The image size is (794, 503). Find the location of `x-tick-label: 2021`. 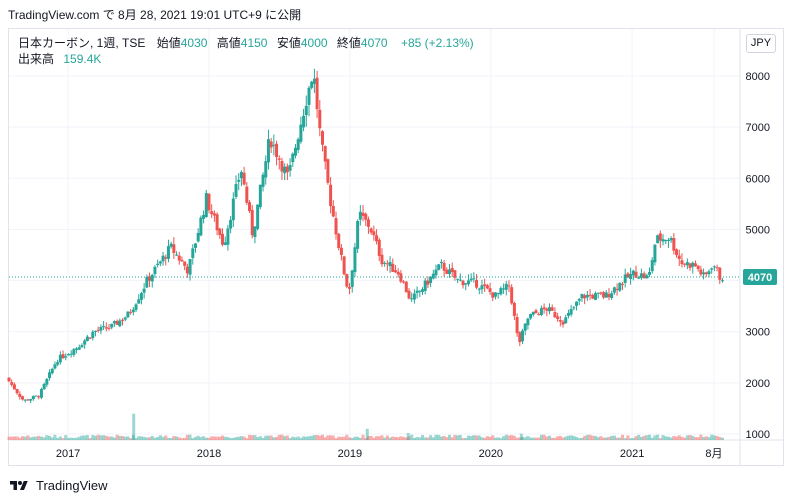

x-tick-label: 2021 is located at coordinates (632, 454).